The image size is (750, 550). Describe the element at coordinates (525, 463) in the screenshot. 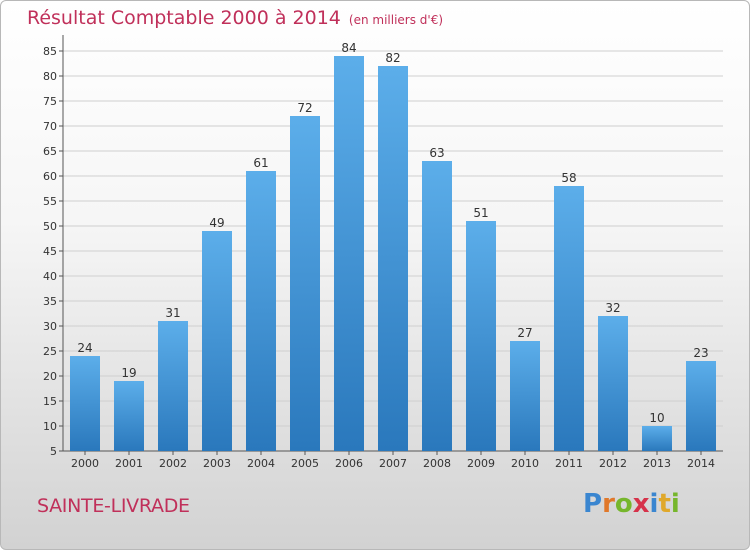

I see `x-tick-label: 2010` at that location.